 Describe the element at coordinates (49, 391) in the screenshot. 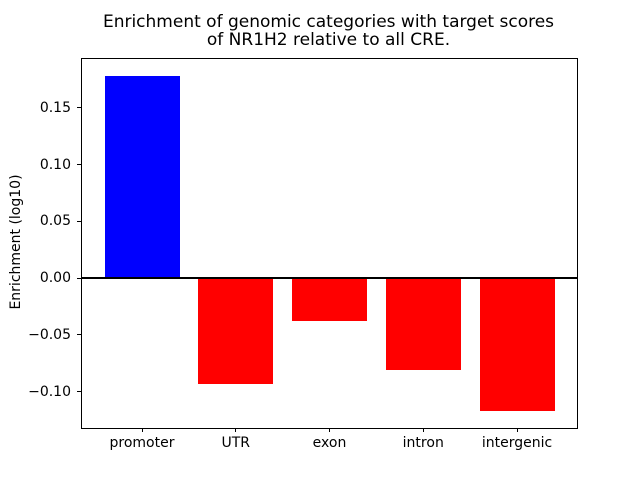

I see `y-tick-label: −0.10` at that location.